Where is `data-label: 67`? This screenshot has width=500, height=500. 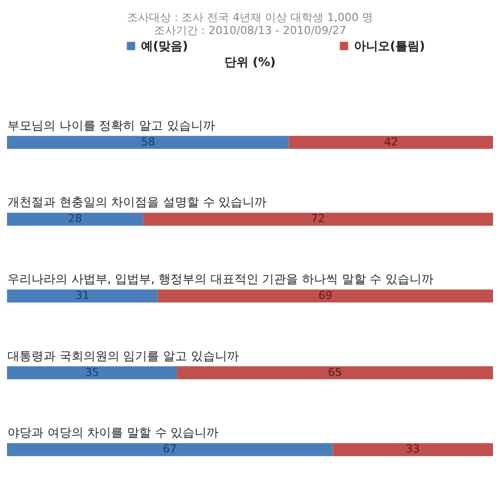 data-label: 67 is located at coordinates (169, 449).